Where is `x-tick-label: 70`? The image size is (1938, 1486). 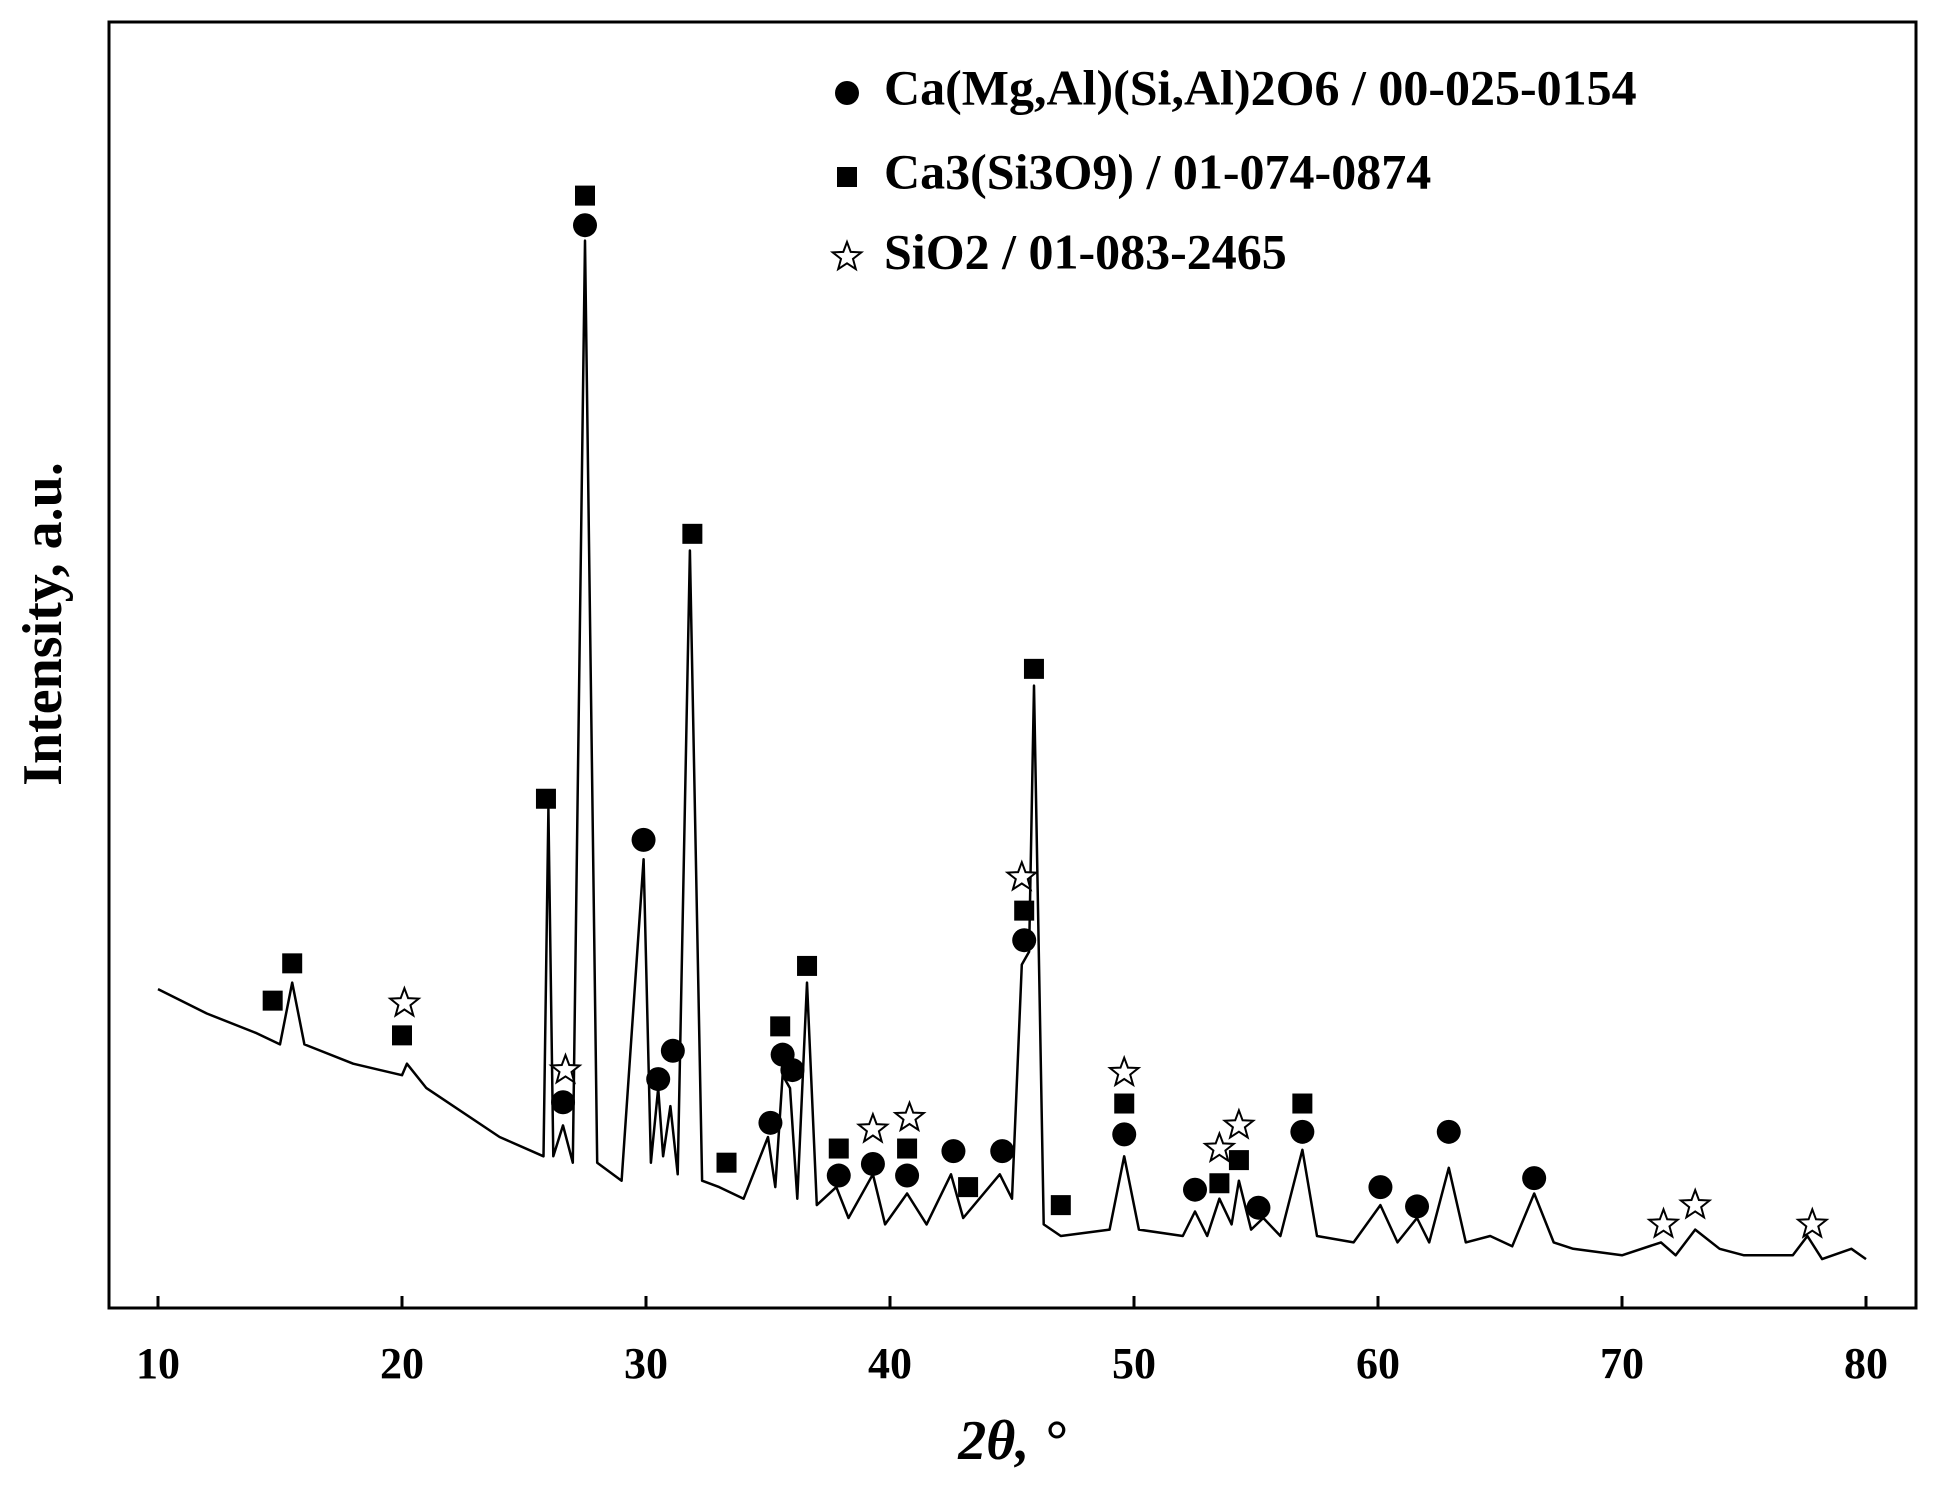
x-tick-label: 70 is located at coordinates (1622, 1363).